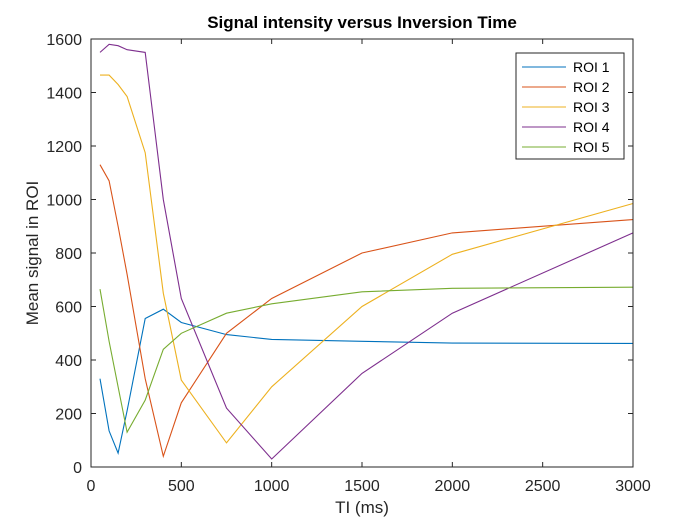 Image resolution: width=700 pixels, height=525 pixels. Describe the element at coordinates (591, 67) in the screenshot. I see `legend-label-roi-1: ROI 1` at that location.